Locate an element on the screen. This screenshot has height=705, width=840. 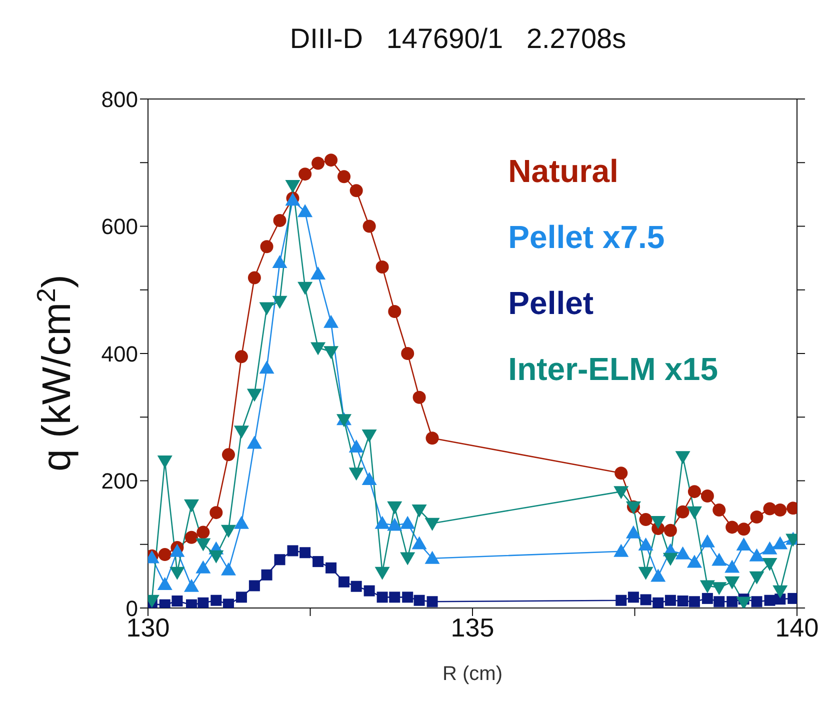
y-tick-label: 200 is located at coordinates (119, 481).